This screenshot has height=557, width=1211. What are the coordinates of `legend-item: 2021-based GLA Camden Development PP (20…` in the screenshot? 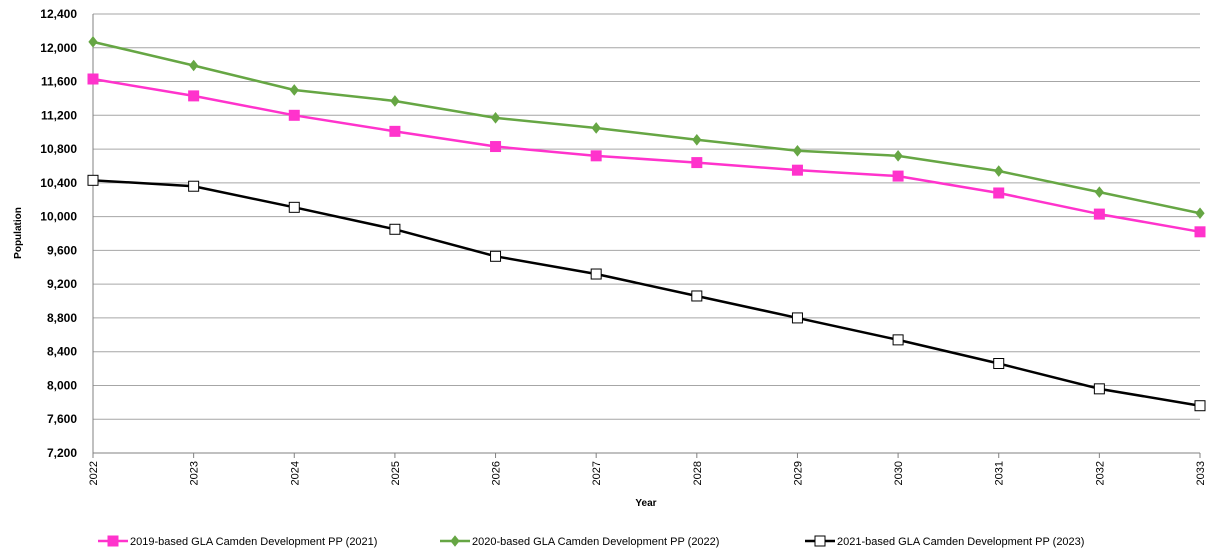 It's located at (944, 541).